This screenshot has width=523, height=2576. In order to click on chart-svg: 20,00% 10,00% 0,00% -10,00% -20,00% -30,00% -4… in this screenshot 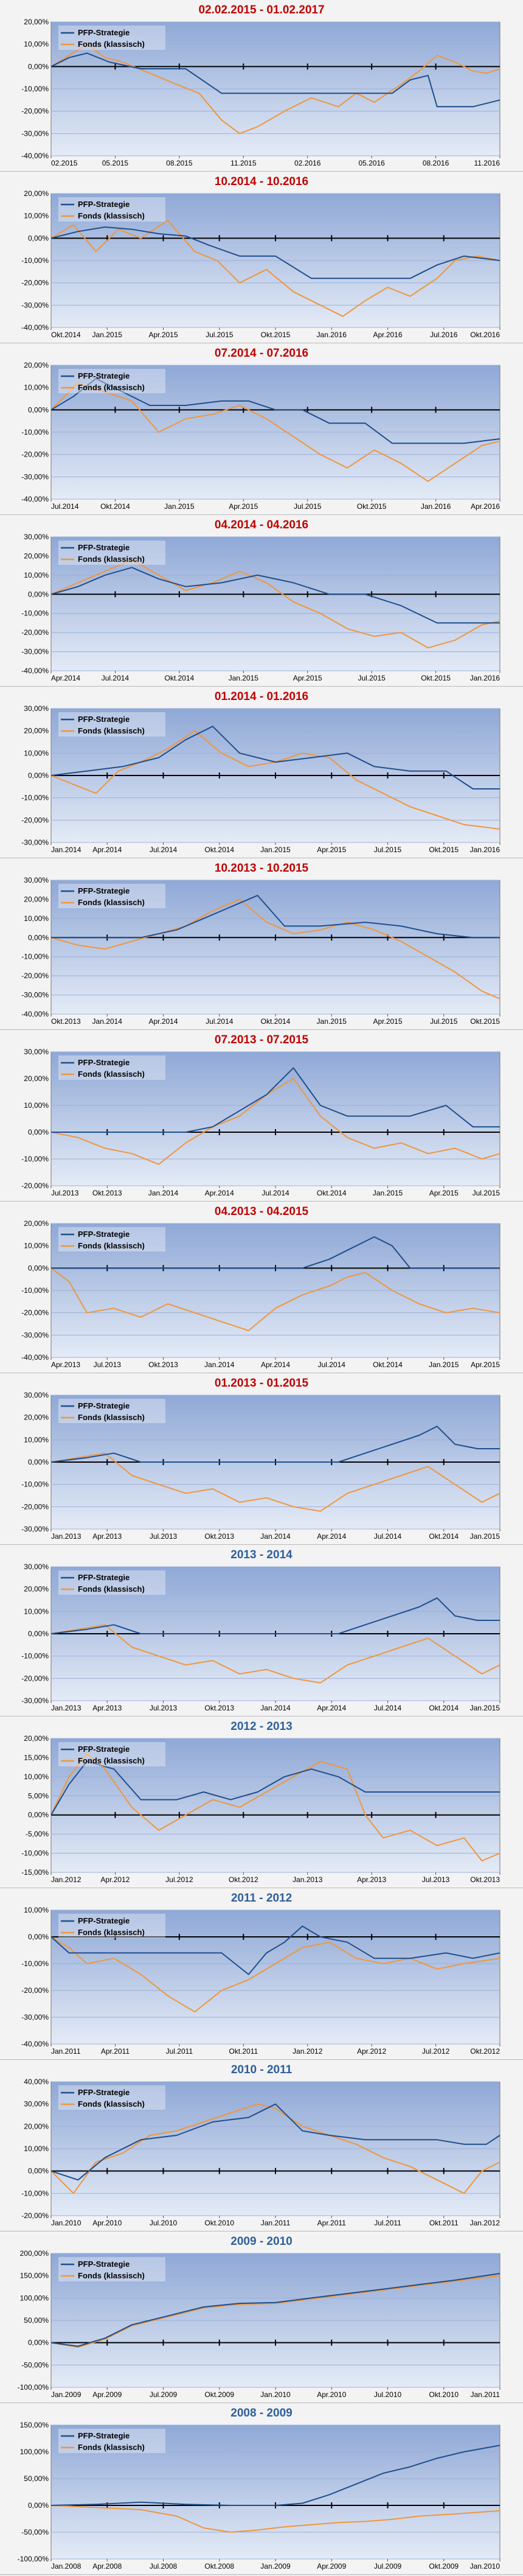, I will do `click(260, 93)`.